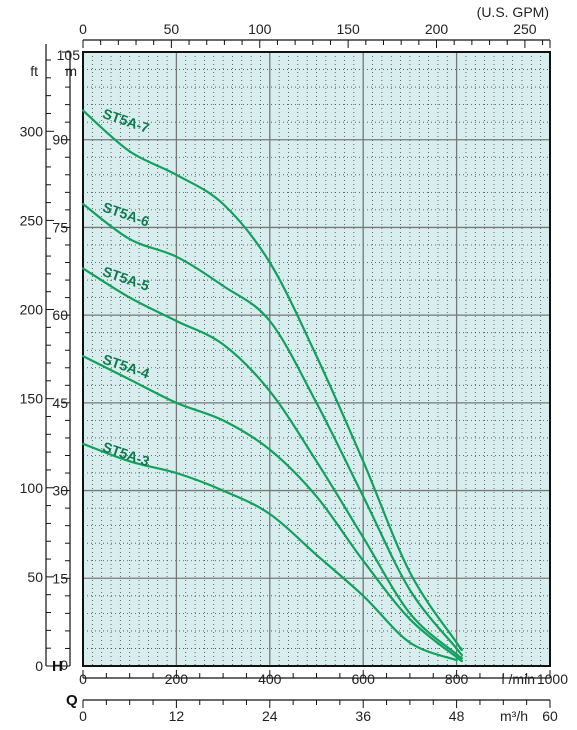 This screenshot has height=730, width=577. Describe the element at coordinates (35, 577) in the screenshot. I see `ft-tick-label: 50` at that location.